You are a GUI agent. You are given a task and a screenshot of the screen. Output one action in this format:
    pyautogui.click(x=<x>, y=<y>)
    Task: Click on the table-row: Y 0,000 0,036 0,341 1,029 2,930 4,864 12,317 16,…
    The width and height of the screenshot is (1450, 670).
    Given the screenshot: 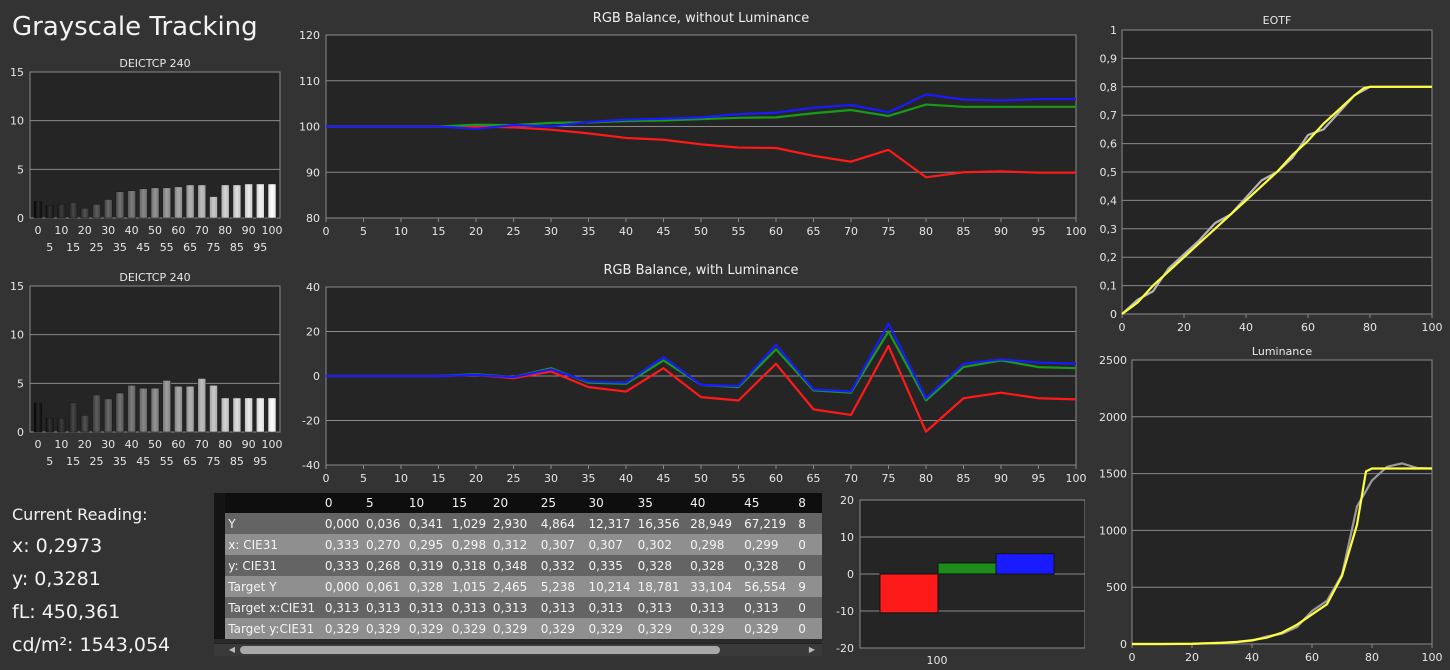 What is the action you would take?
    pyautogui.click(x=518, y=523)
    